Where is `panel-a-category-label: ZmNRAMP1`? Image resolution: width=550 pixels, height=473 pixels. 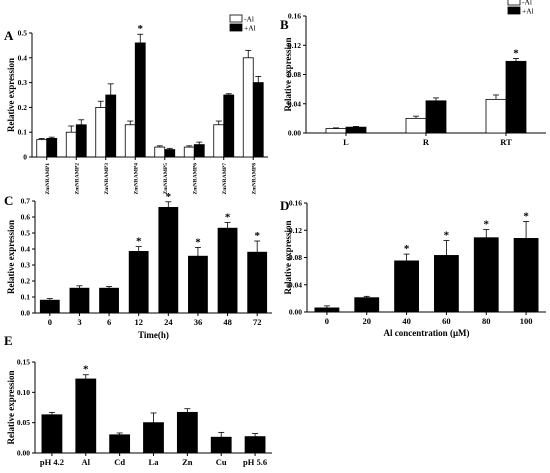 panel-a-category-label: ZmNRAMP1 is located at coordinates (48, 179).